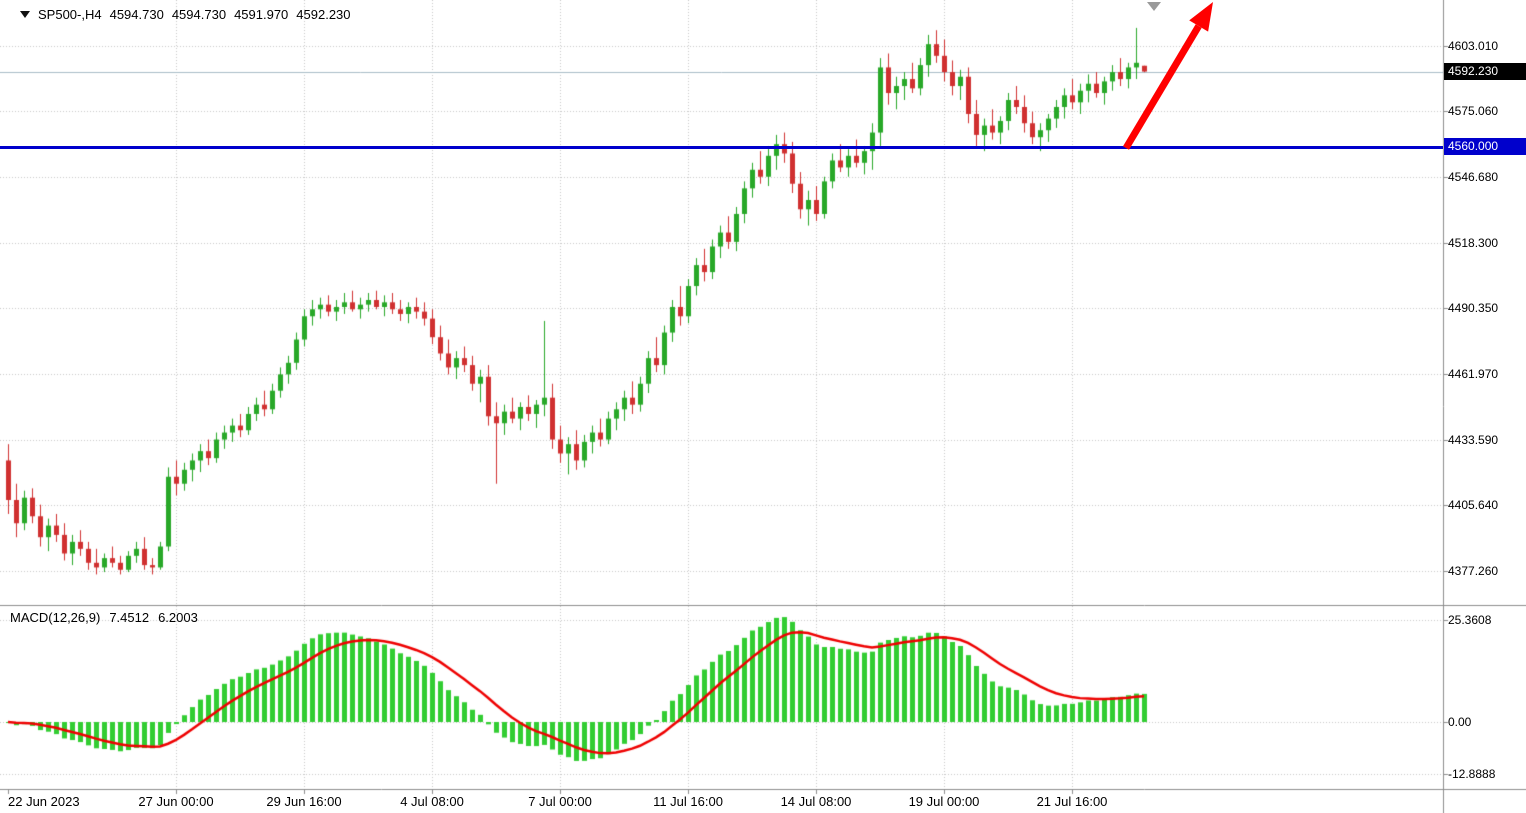 The image size is (1526, 813). What do you see at coordinates (136, 14) in the screenshot?
I see `ohlc-open: 4594.730` at bounding box center [136, 14].